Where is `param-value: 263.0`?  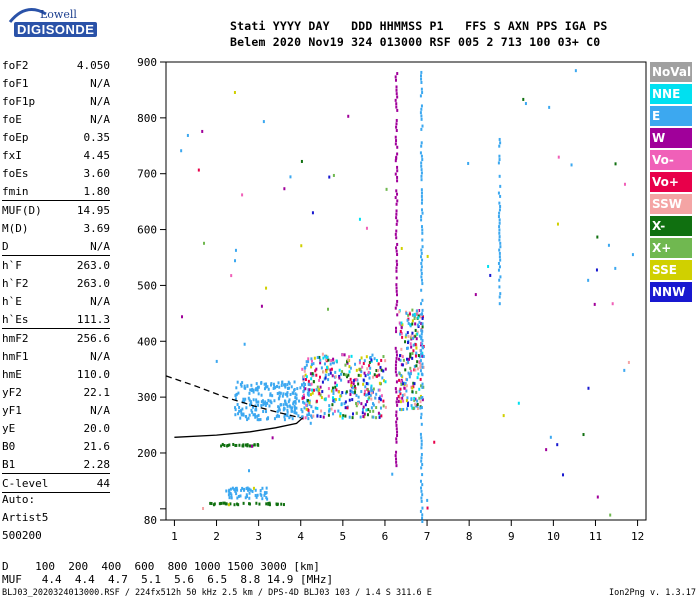 param-value: 263.0 is located at coordinates (93, 283).